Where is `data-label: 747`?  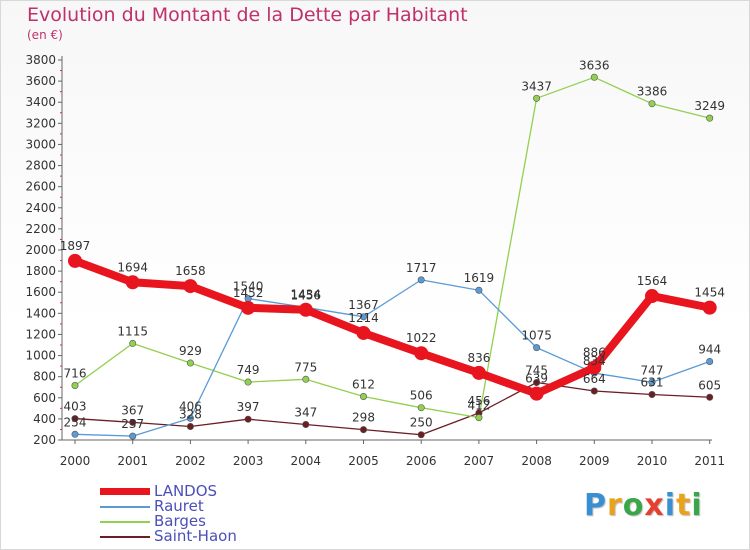
data-label: 747 is located at coordinates (652, 370).